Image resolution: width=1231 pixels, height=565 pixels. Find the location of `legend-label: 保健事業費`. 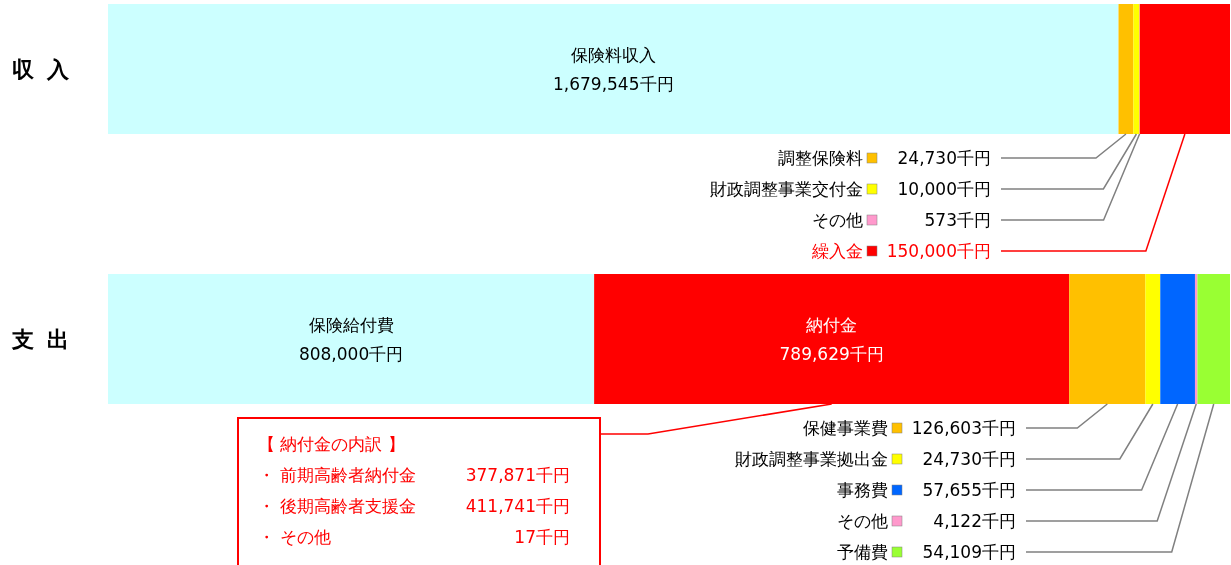

legend-label: 保健事業費 is located at coordinates (845, 428).